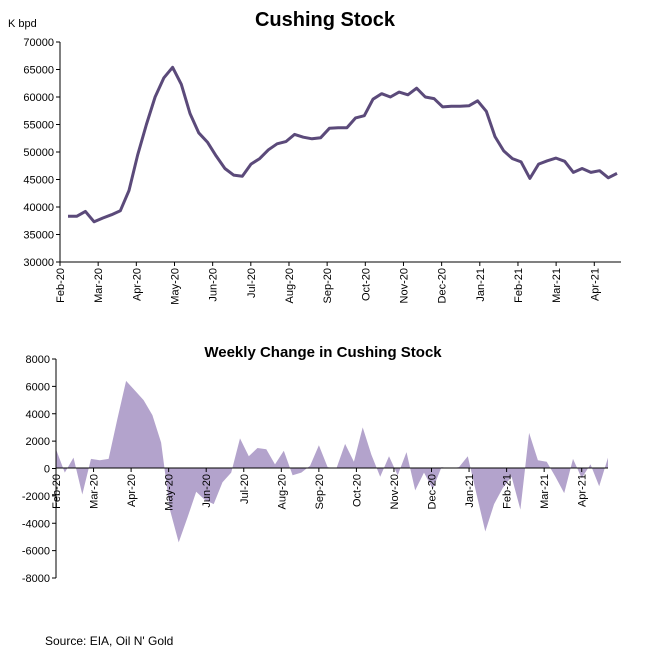 This screenshot has height=660, width=653. What do you see at coordinates (38, 208) in the screenshot?
I see `y-tick-label: 40000` at bounding box center [38, 208].